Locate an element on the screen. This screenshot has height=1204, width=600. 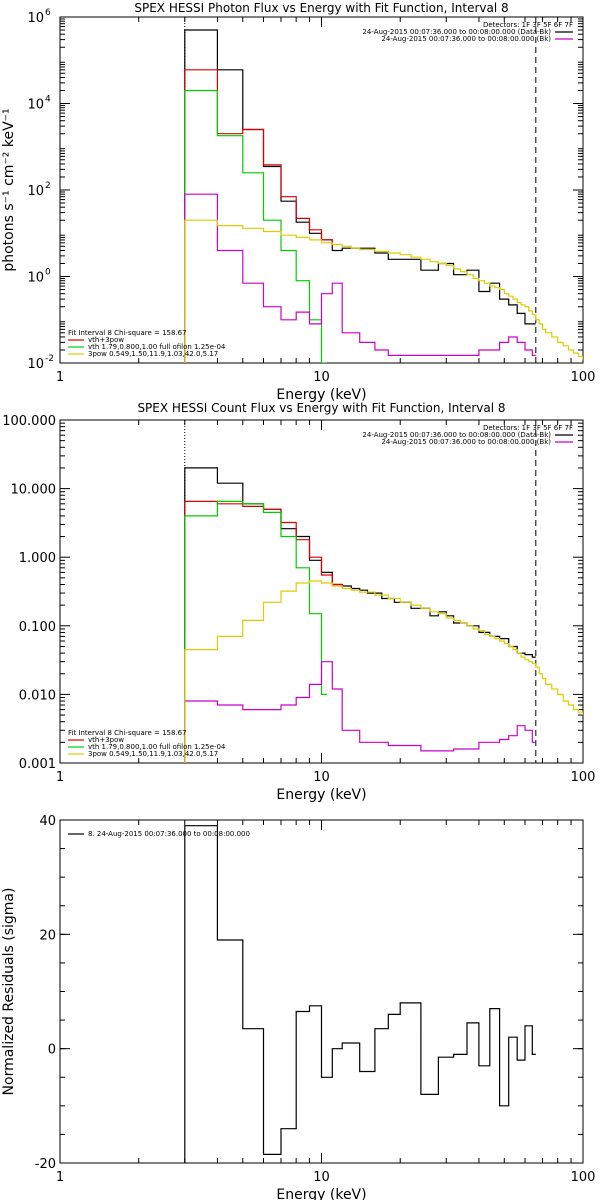
y-tick-exponent: 2 is located at coordinates (48, 186).